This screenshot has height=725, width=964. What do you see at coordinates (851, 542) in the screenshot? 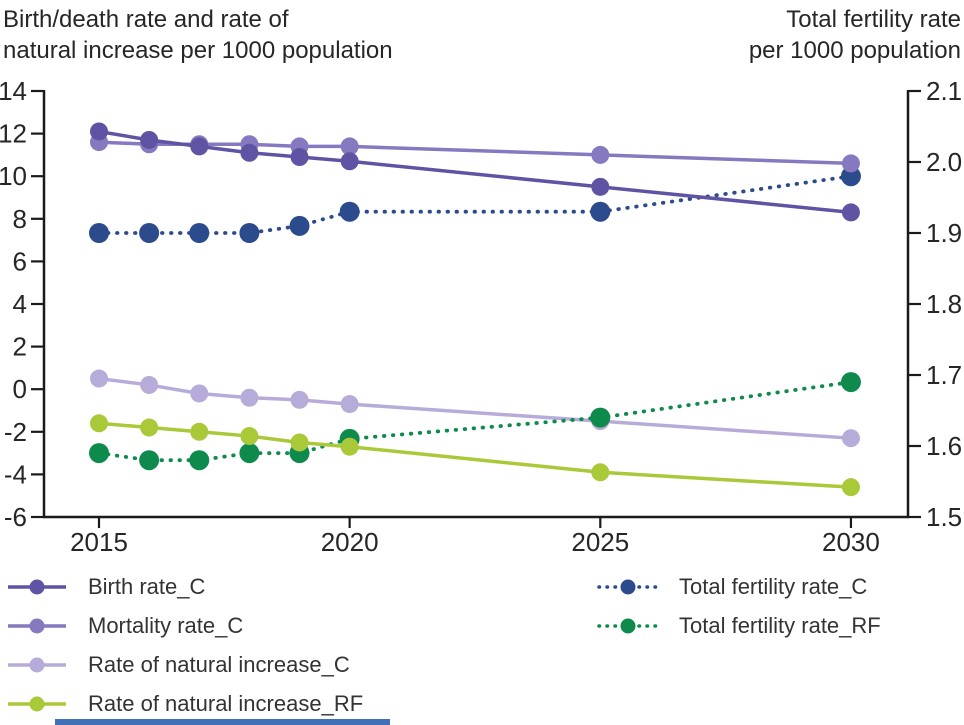
I see `x-axis-tick-label: 2030` at bounding box center [851, 542].